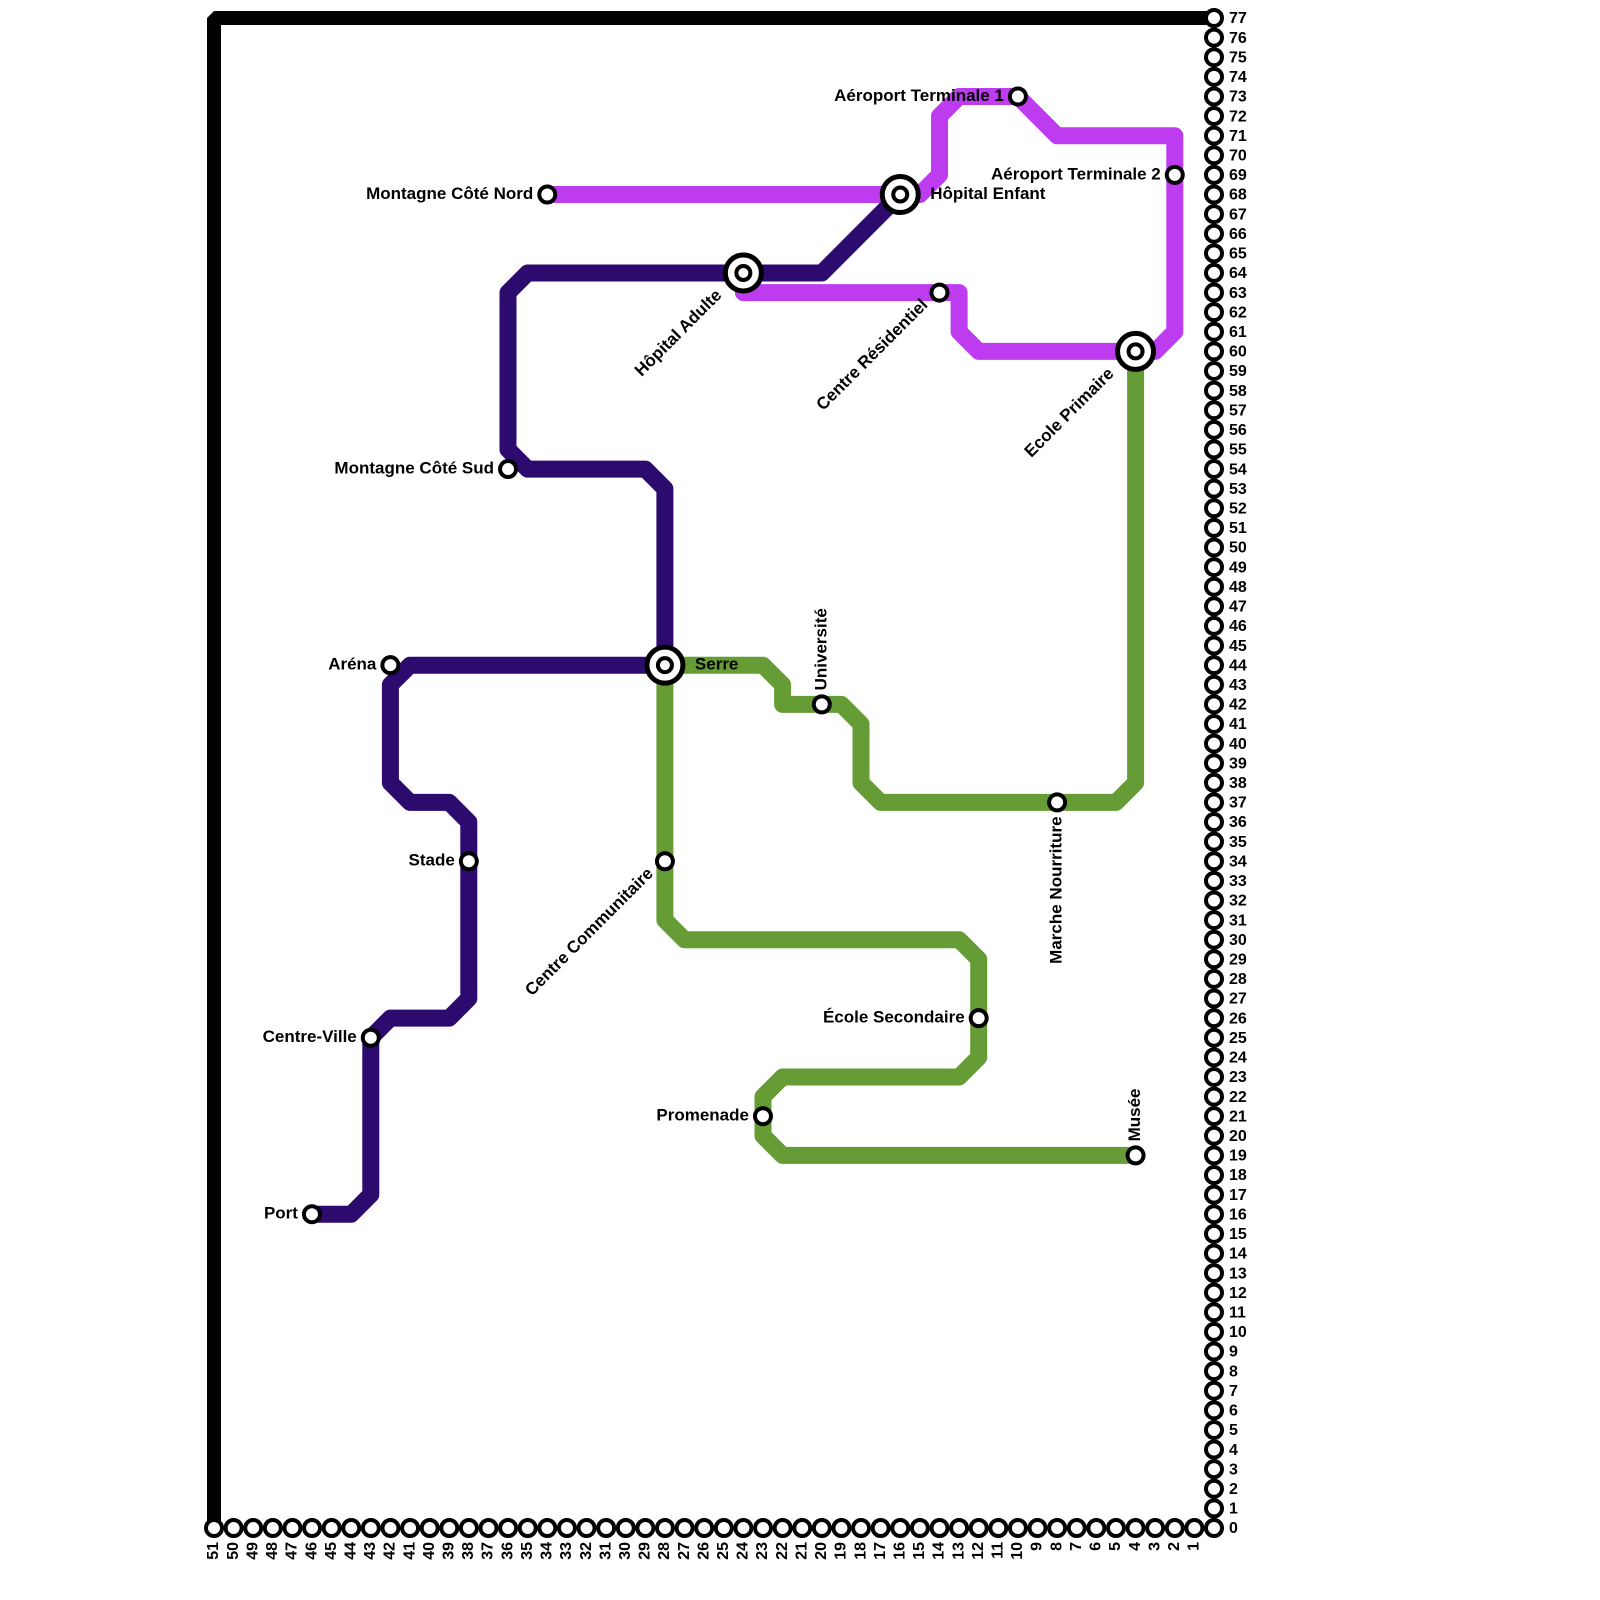 This screenshot has height=1600, width=1600. What do you see at coordinates (1076, 1546) in the screenshot?
I see `axis-label: 7` at bounding box center [1076, 1546].